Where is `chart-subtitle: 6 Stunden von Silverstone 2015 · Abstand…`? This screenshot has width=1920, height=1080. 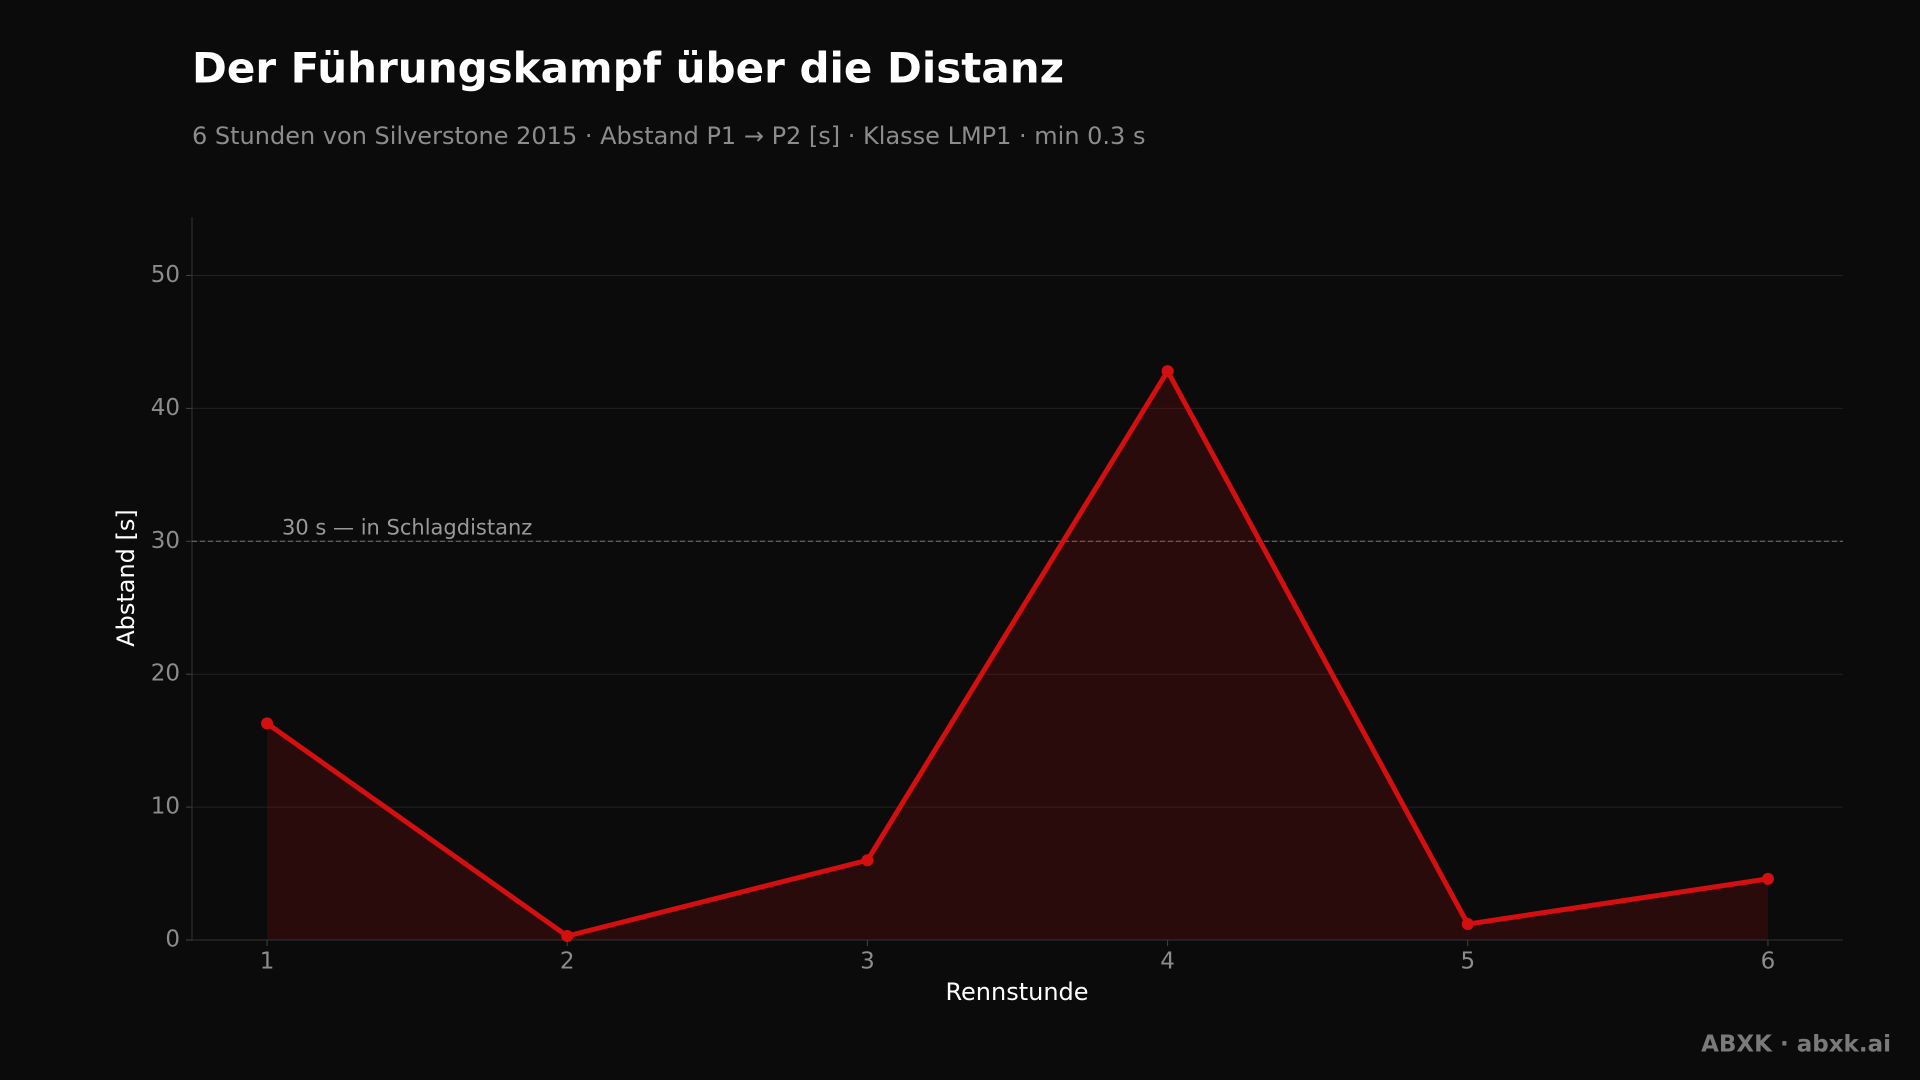 chart-subtitle: 6 Stunden von Silverstone 2015 · Abstand… is located at coordinates (668, 136).